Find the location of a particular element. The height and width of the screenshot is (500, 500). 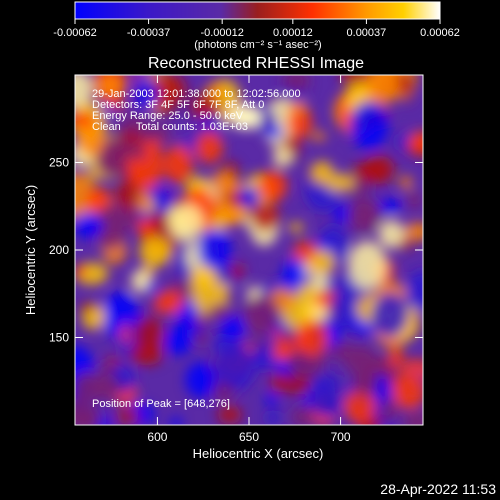

annotation-detectors: Detectors: 3F 4F 5F 6F 7F 8F, Att 0 is located at coordinates (178, 105).